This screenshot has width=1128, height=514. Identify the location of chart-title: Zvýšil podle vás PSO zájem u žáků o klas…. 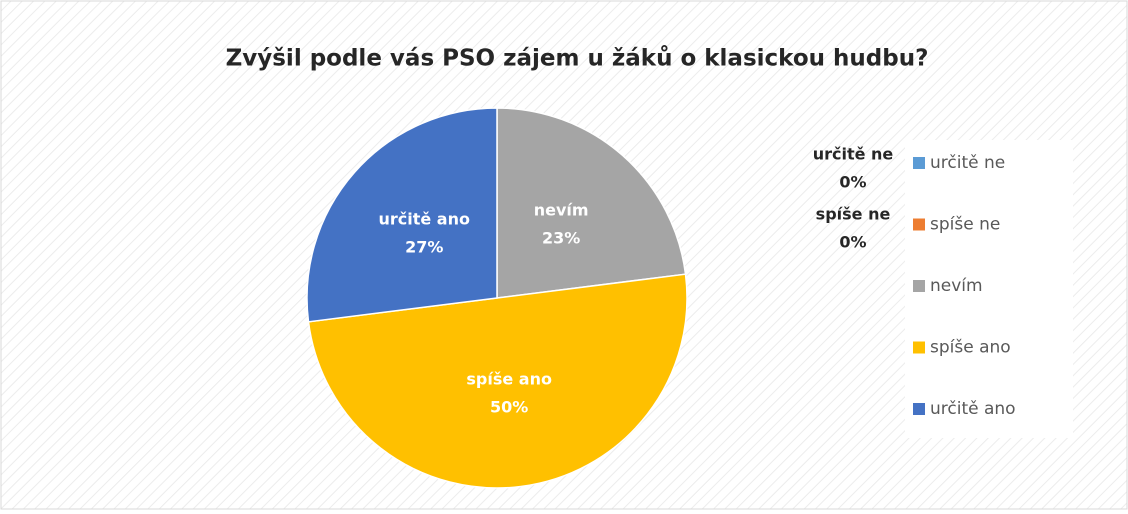
(577, 58).